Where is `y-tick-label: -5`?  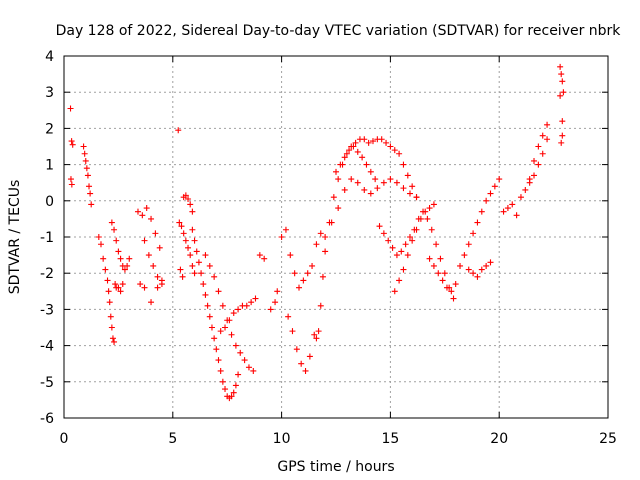
y-tick-label: -5 is located at coordinates (47, 383).